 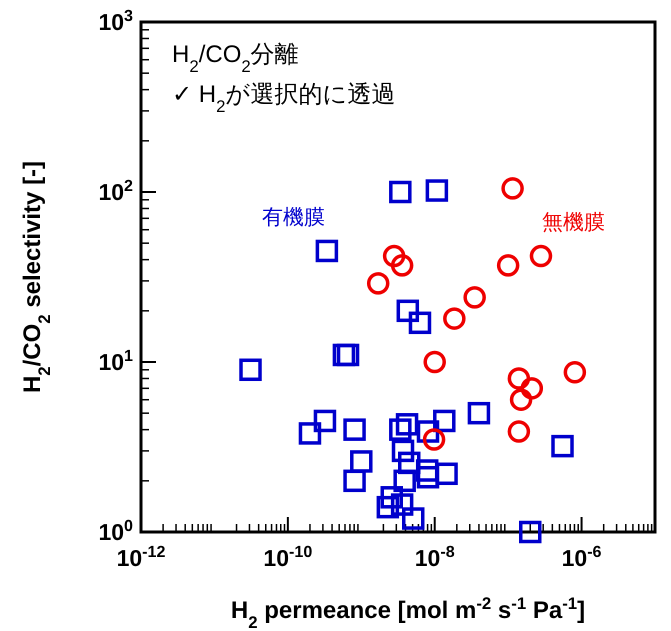 What do you see at coordinates (434, 557) in the screenshot?
I see `x-tick-label: 10$^{-8}$` at bounding box center [434, 557].